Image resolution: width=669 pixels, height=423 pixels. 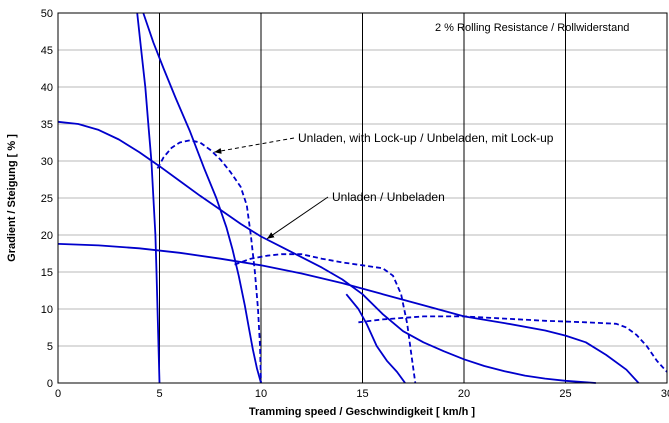 I want to click on y-tick-label: 25, so click(x=47, y=199).